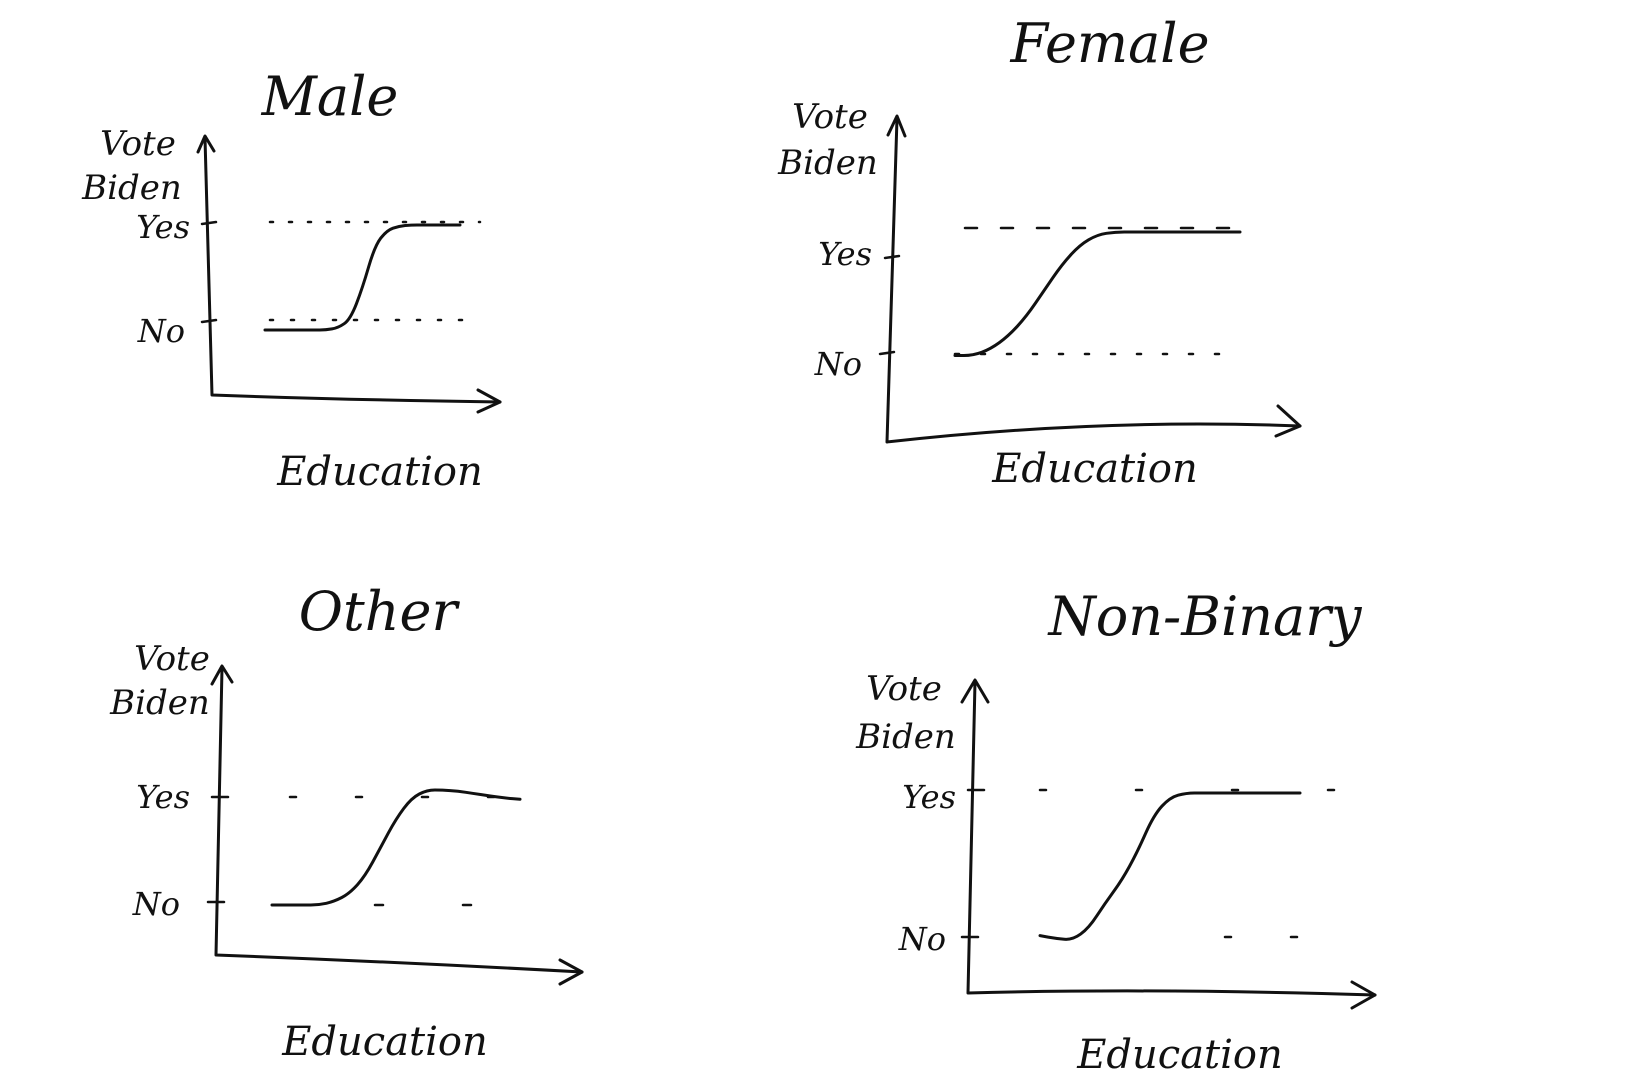 Image resolution: width=1652 pixels, height=1080 pixels. I want to click on panel-female: Female Vote Biden Yes No Education, so click(1039, 252).